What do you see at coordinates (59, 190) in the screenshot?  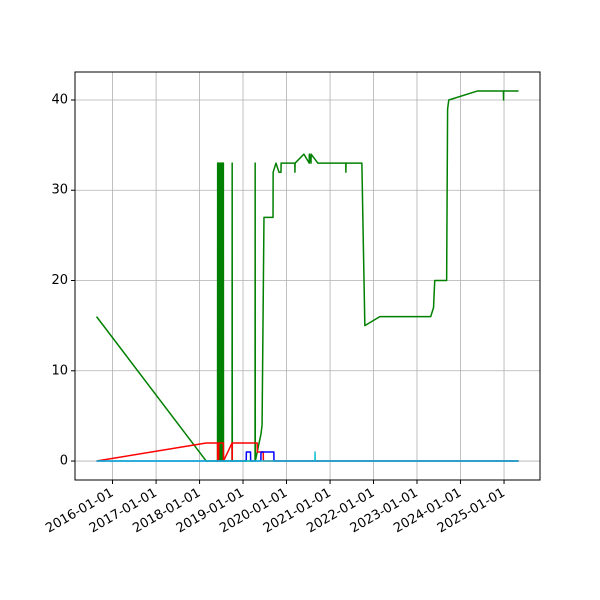 I see `y-tick-label: 30` at bounding box center [59, 190].